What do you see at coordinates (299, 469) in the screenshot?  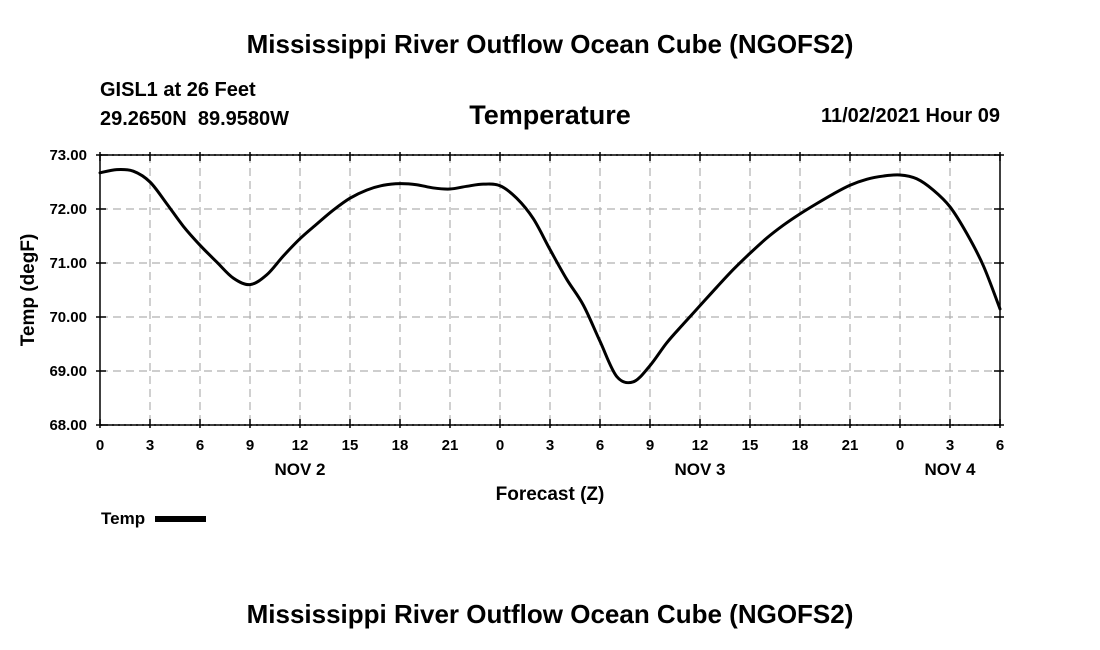 I see `date-label: NOV 2` at bounding box center [299, 469].